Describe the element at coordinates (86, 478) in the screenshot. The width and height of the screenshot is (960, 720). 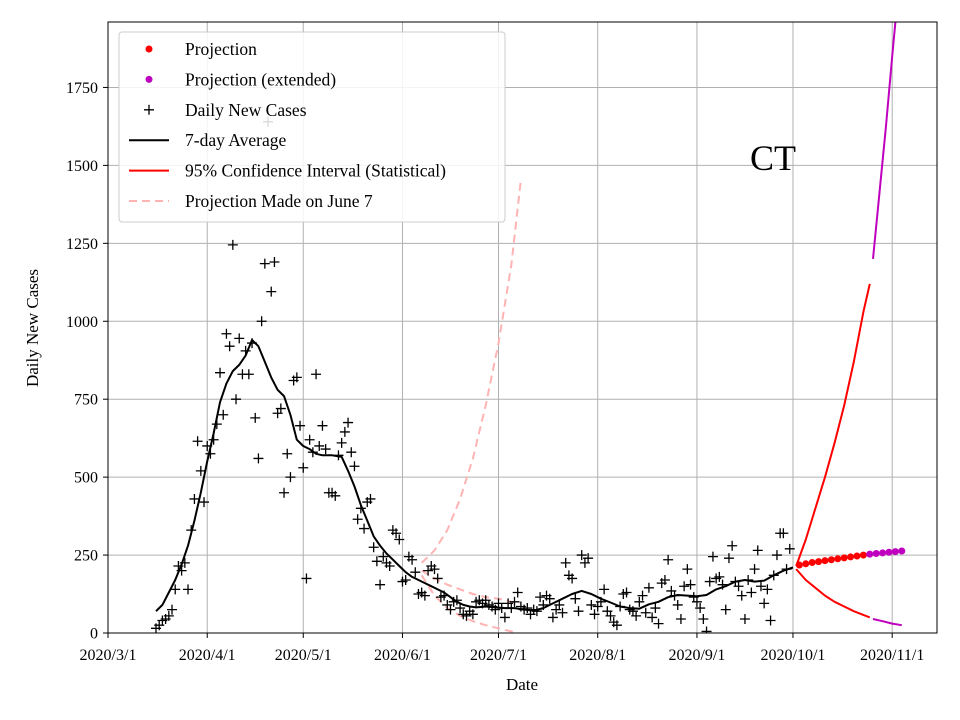
I see `y-tick-label: 500` at that location.